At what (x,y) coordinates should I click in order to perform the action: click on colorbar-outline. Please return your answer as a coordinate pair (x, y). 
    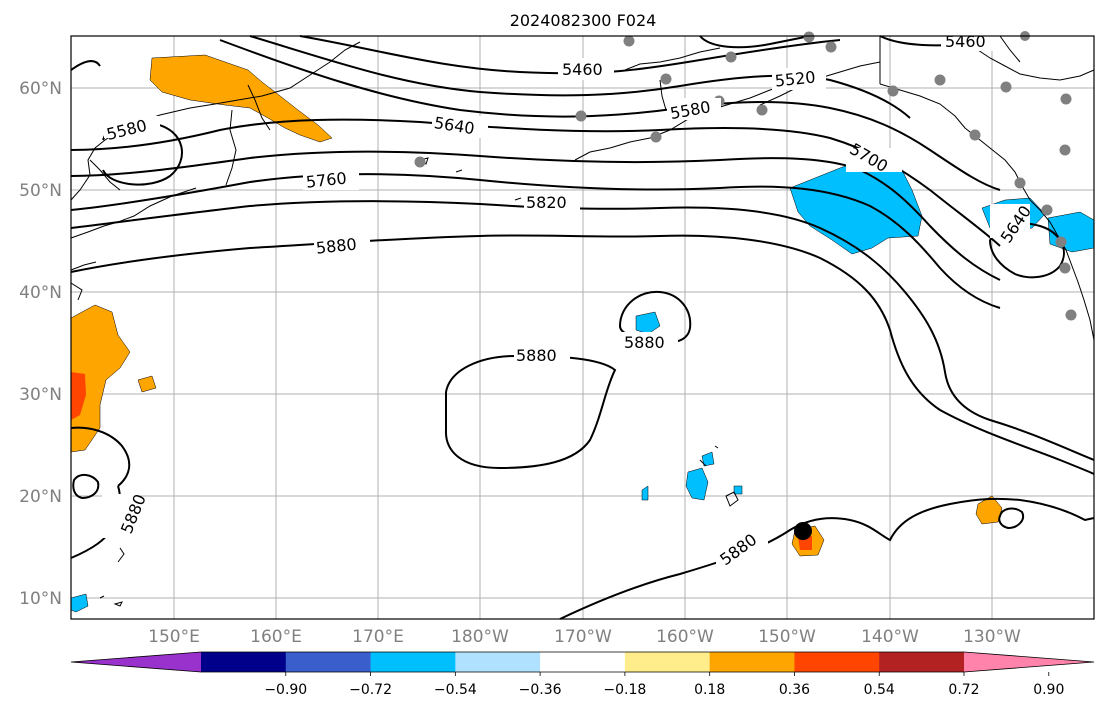
    Looking at the image, I should click on (582, 662).